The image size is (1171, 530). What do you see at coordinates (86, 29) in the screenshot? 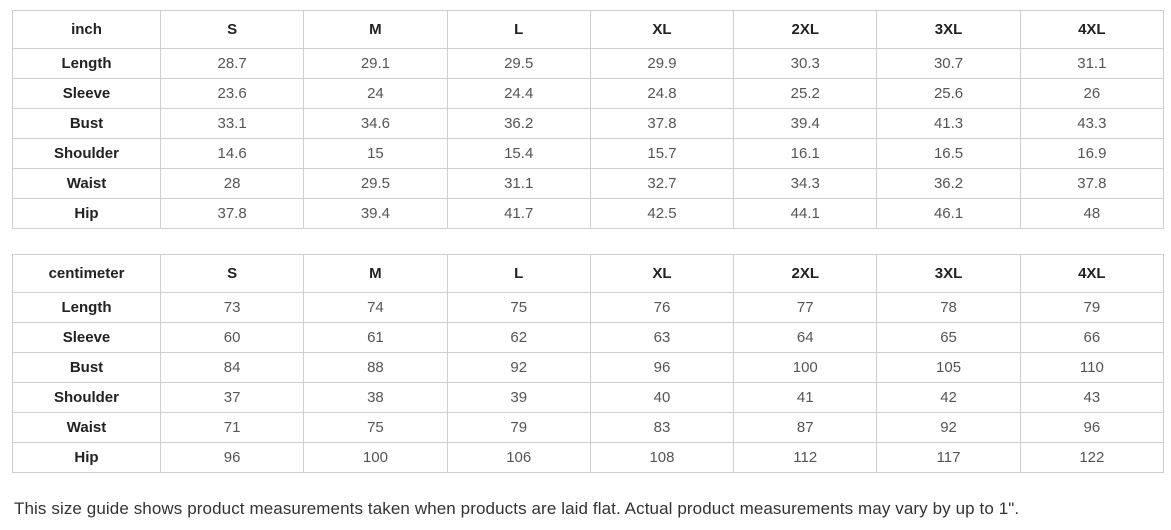
I see `unit-header-cell: inch` at bounding box center [86, 29].